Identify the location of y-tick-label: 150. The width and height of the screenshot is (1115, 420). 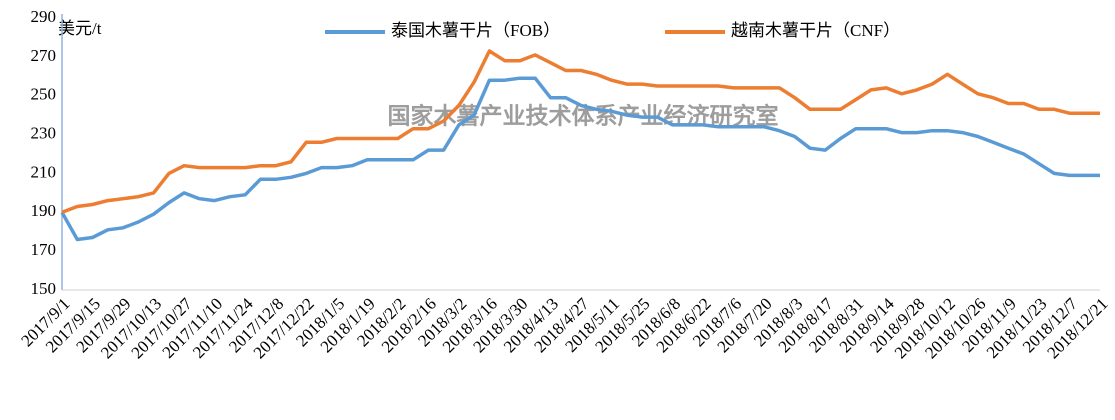
(44, 288).